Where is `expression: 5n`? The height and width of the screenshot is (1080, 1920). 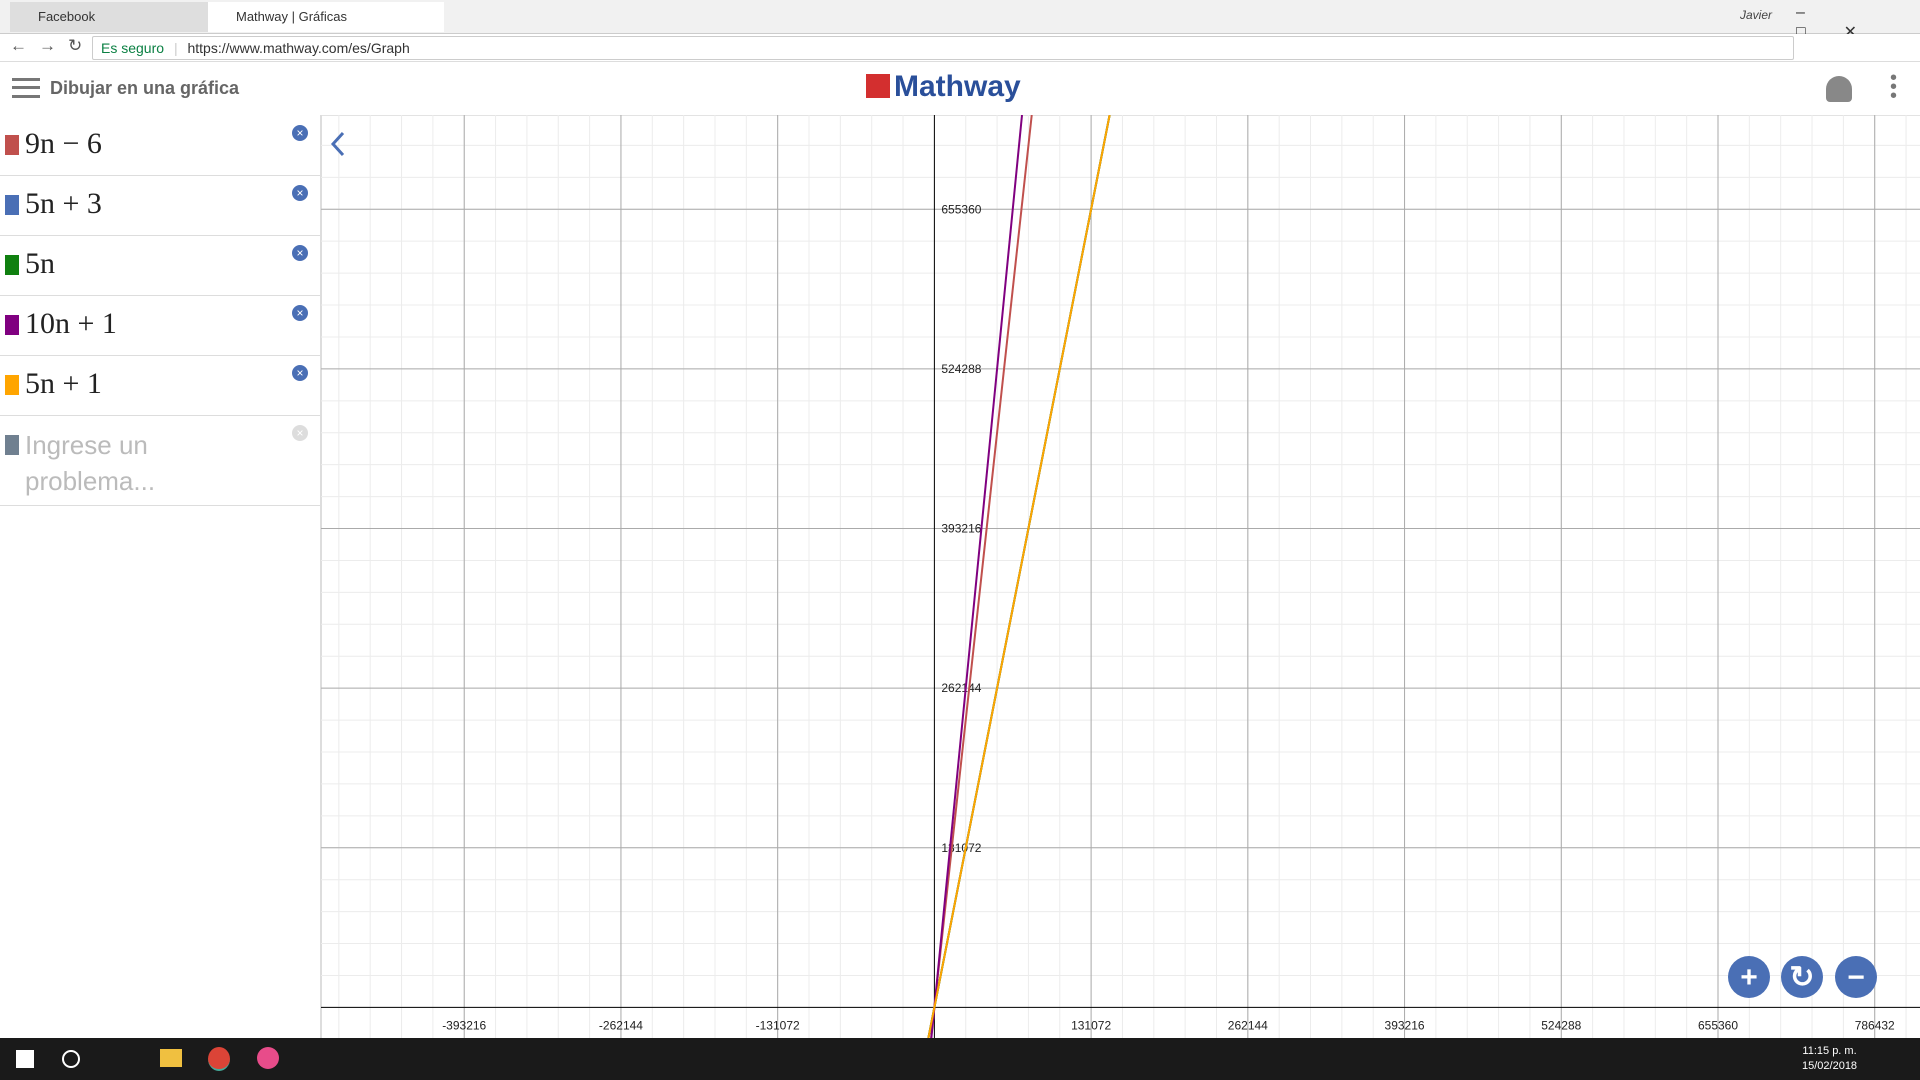
expression: 5n is located at coordinates (40, 263).